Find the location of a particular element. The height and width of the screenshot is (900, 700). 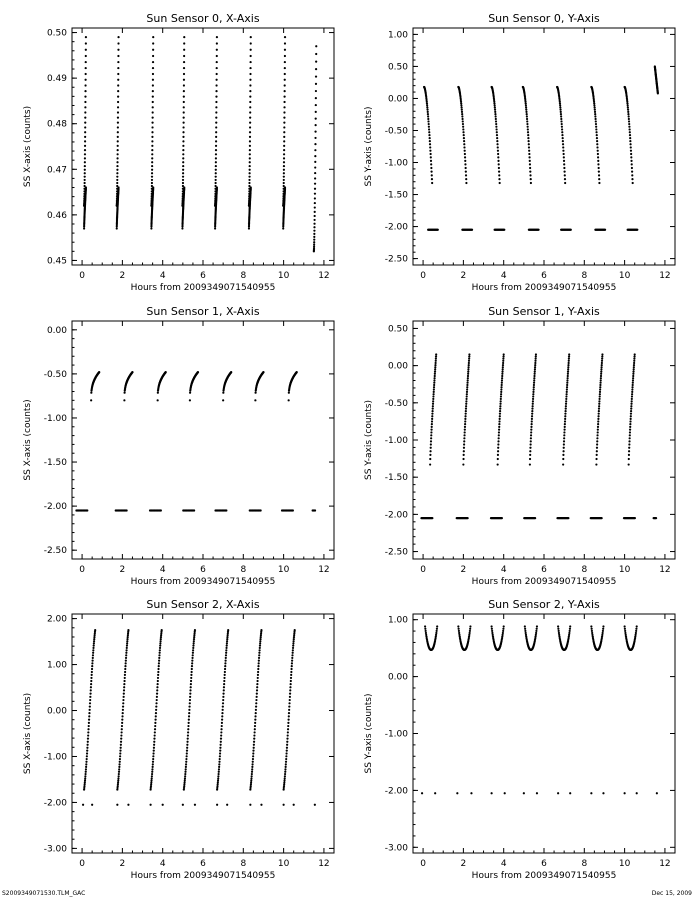

y-tick-label: -1.00 is located at coordinates (56, 419).